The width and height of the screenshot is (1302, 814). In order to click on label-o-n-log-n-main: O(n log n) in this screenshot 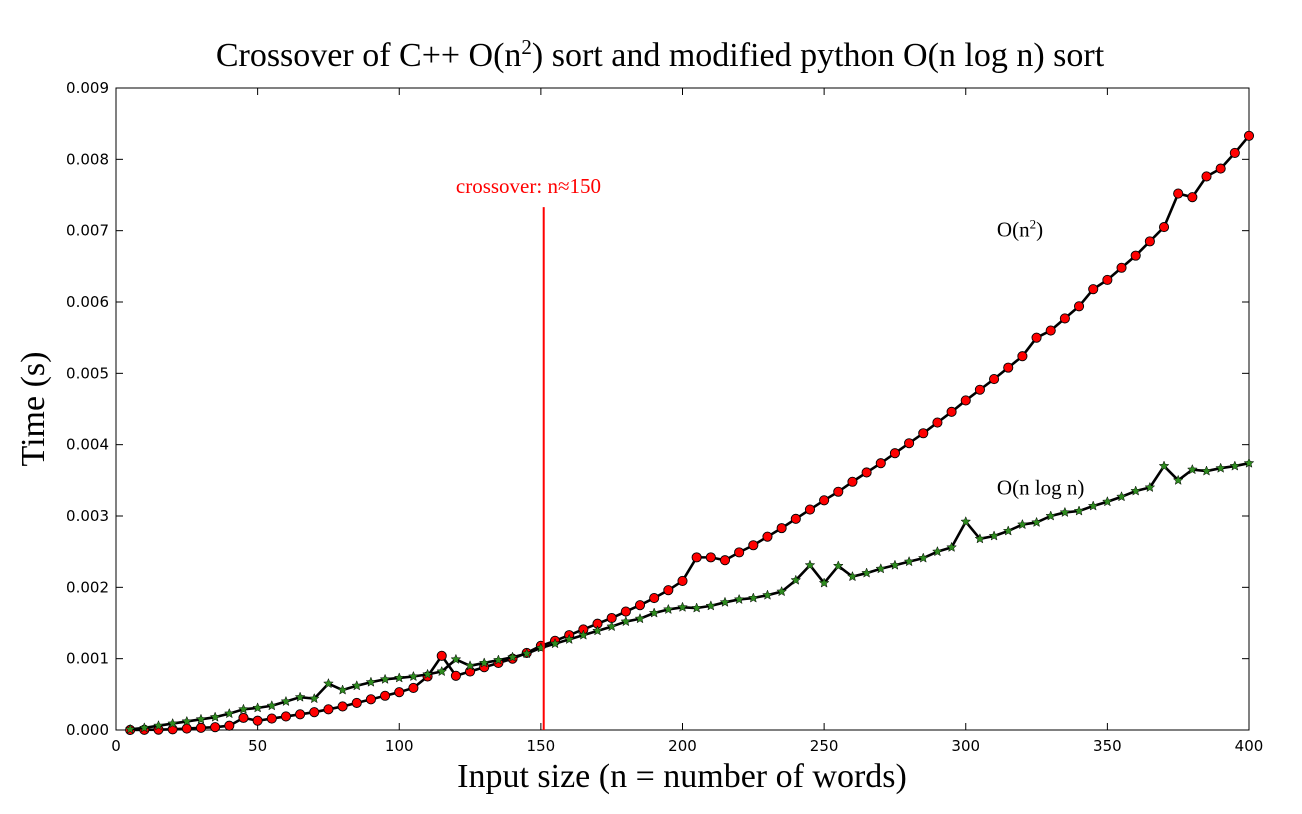, I will do `click(1041, 488)`.